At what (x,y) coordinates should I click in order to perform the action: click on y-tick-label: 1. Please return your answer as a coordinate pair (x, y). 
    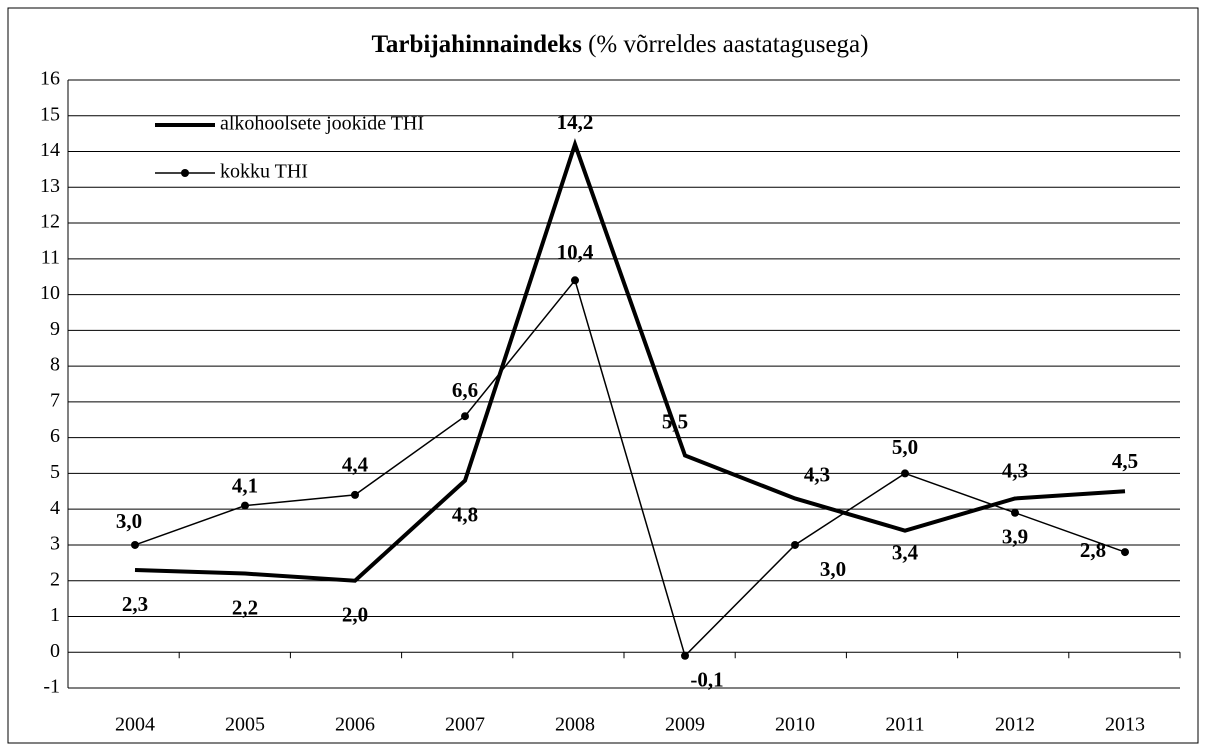
    Looking at the image, I should click on (55, 615).